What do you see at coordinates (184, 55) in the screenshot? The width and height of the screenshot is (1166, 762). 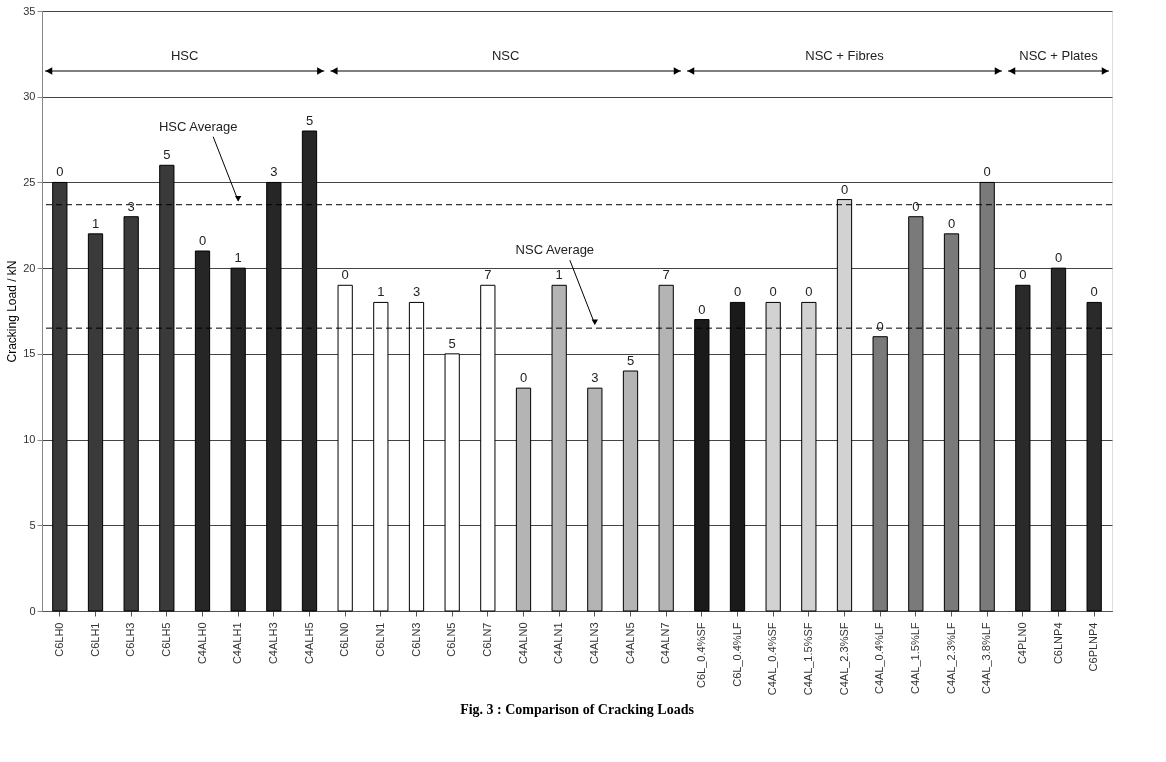 I see `annotation: HSC` at bounding box center [184, 55].